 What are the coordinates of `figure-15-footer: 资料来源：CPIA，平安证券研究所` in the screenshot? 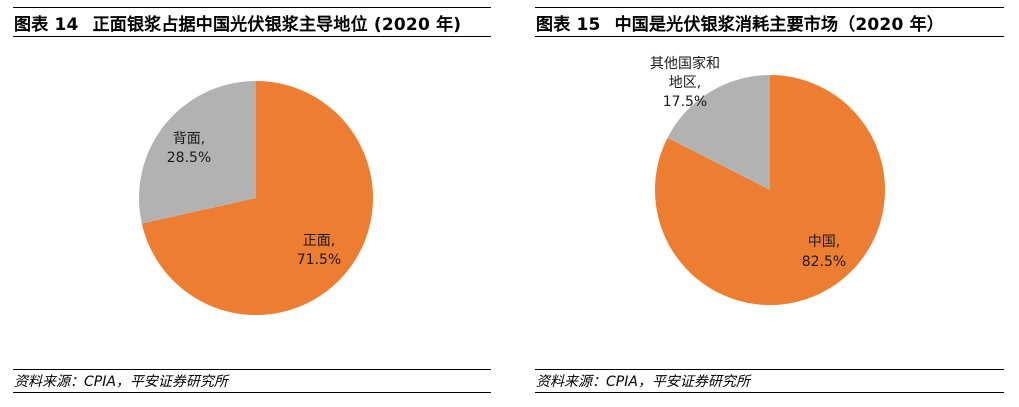 It's located at (769, 381).